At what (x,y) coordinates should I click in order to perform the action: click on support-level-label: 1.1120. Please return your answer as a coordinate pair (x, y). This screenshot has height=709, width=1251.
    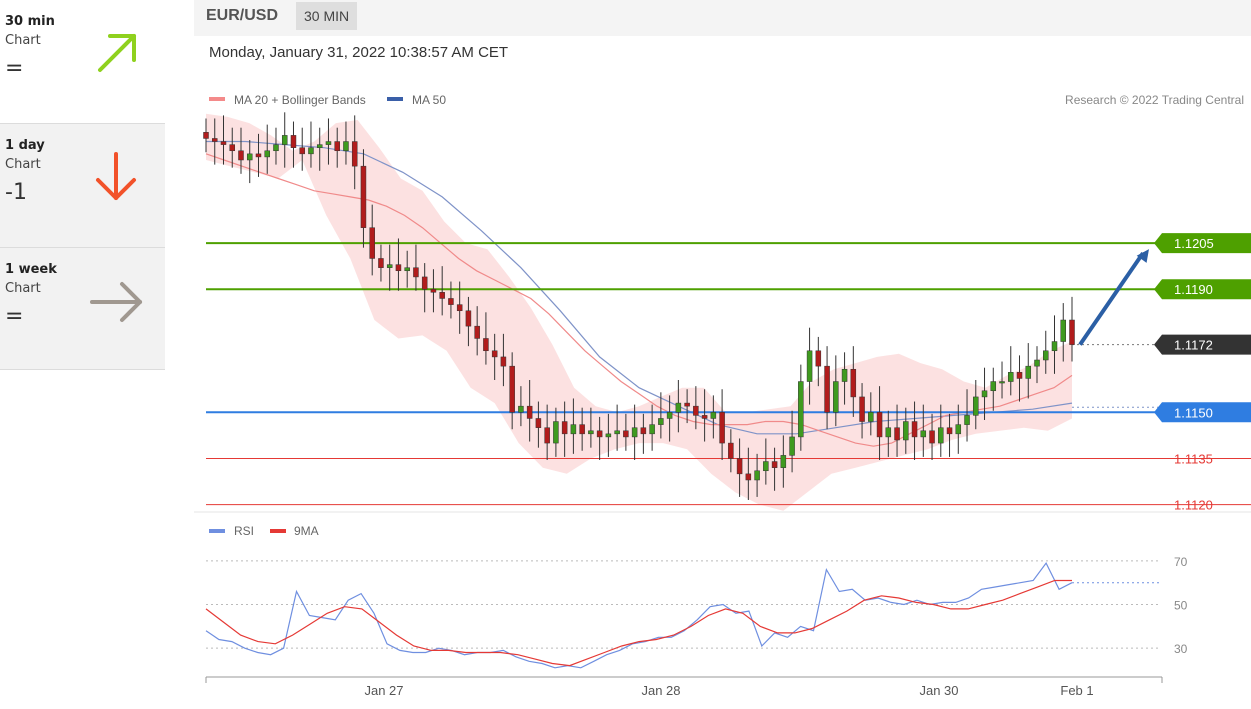
    Looking at the image, I should click on (1193, 505).